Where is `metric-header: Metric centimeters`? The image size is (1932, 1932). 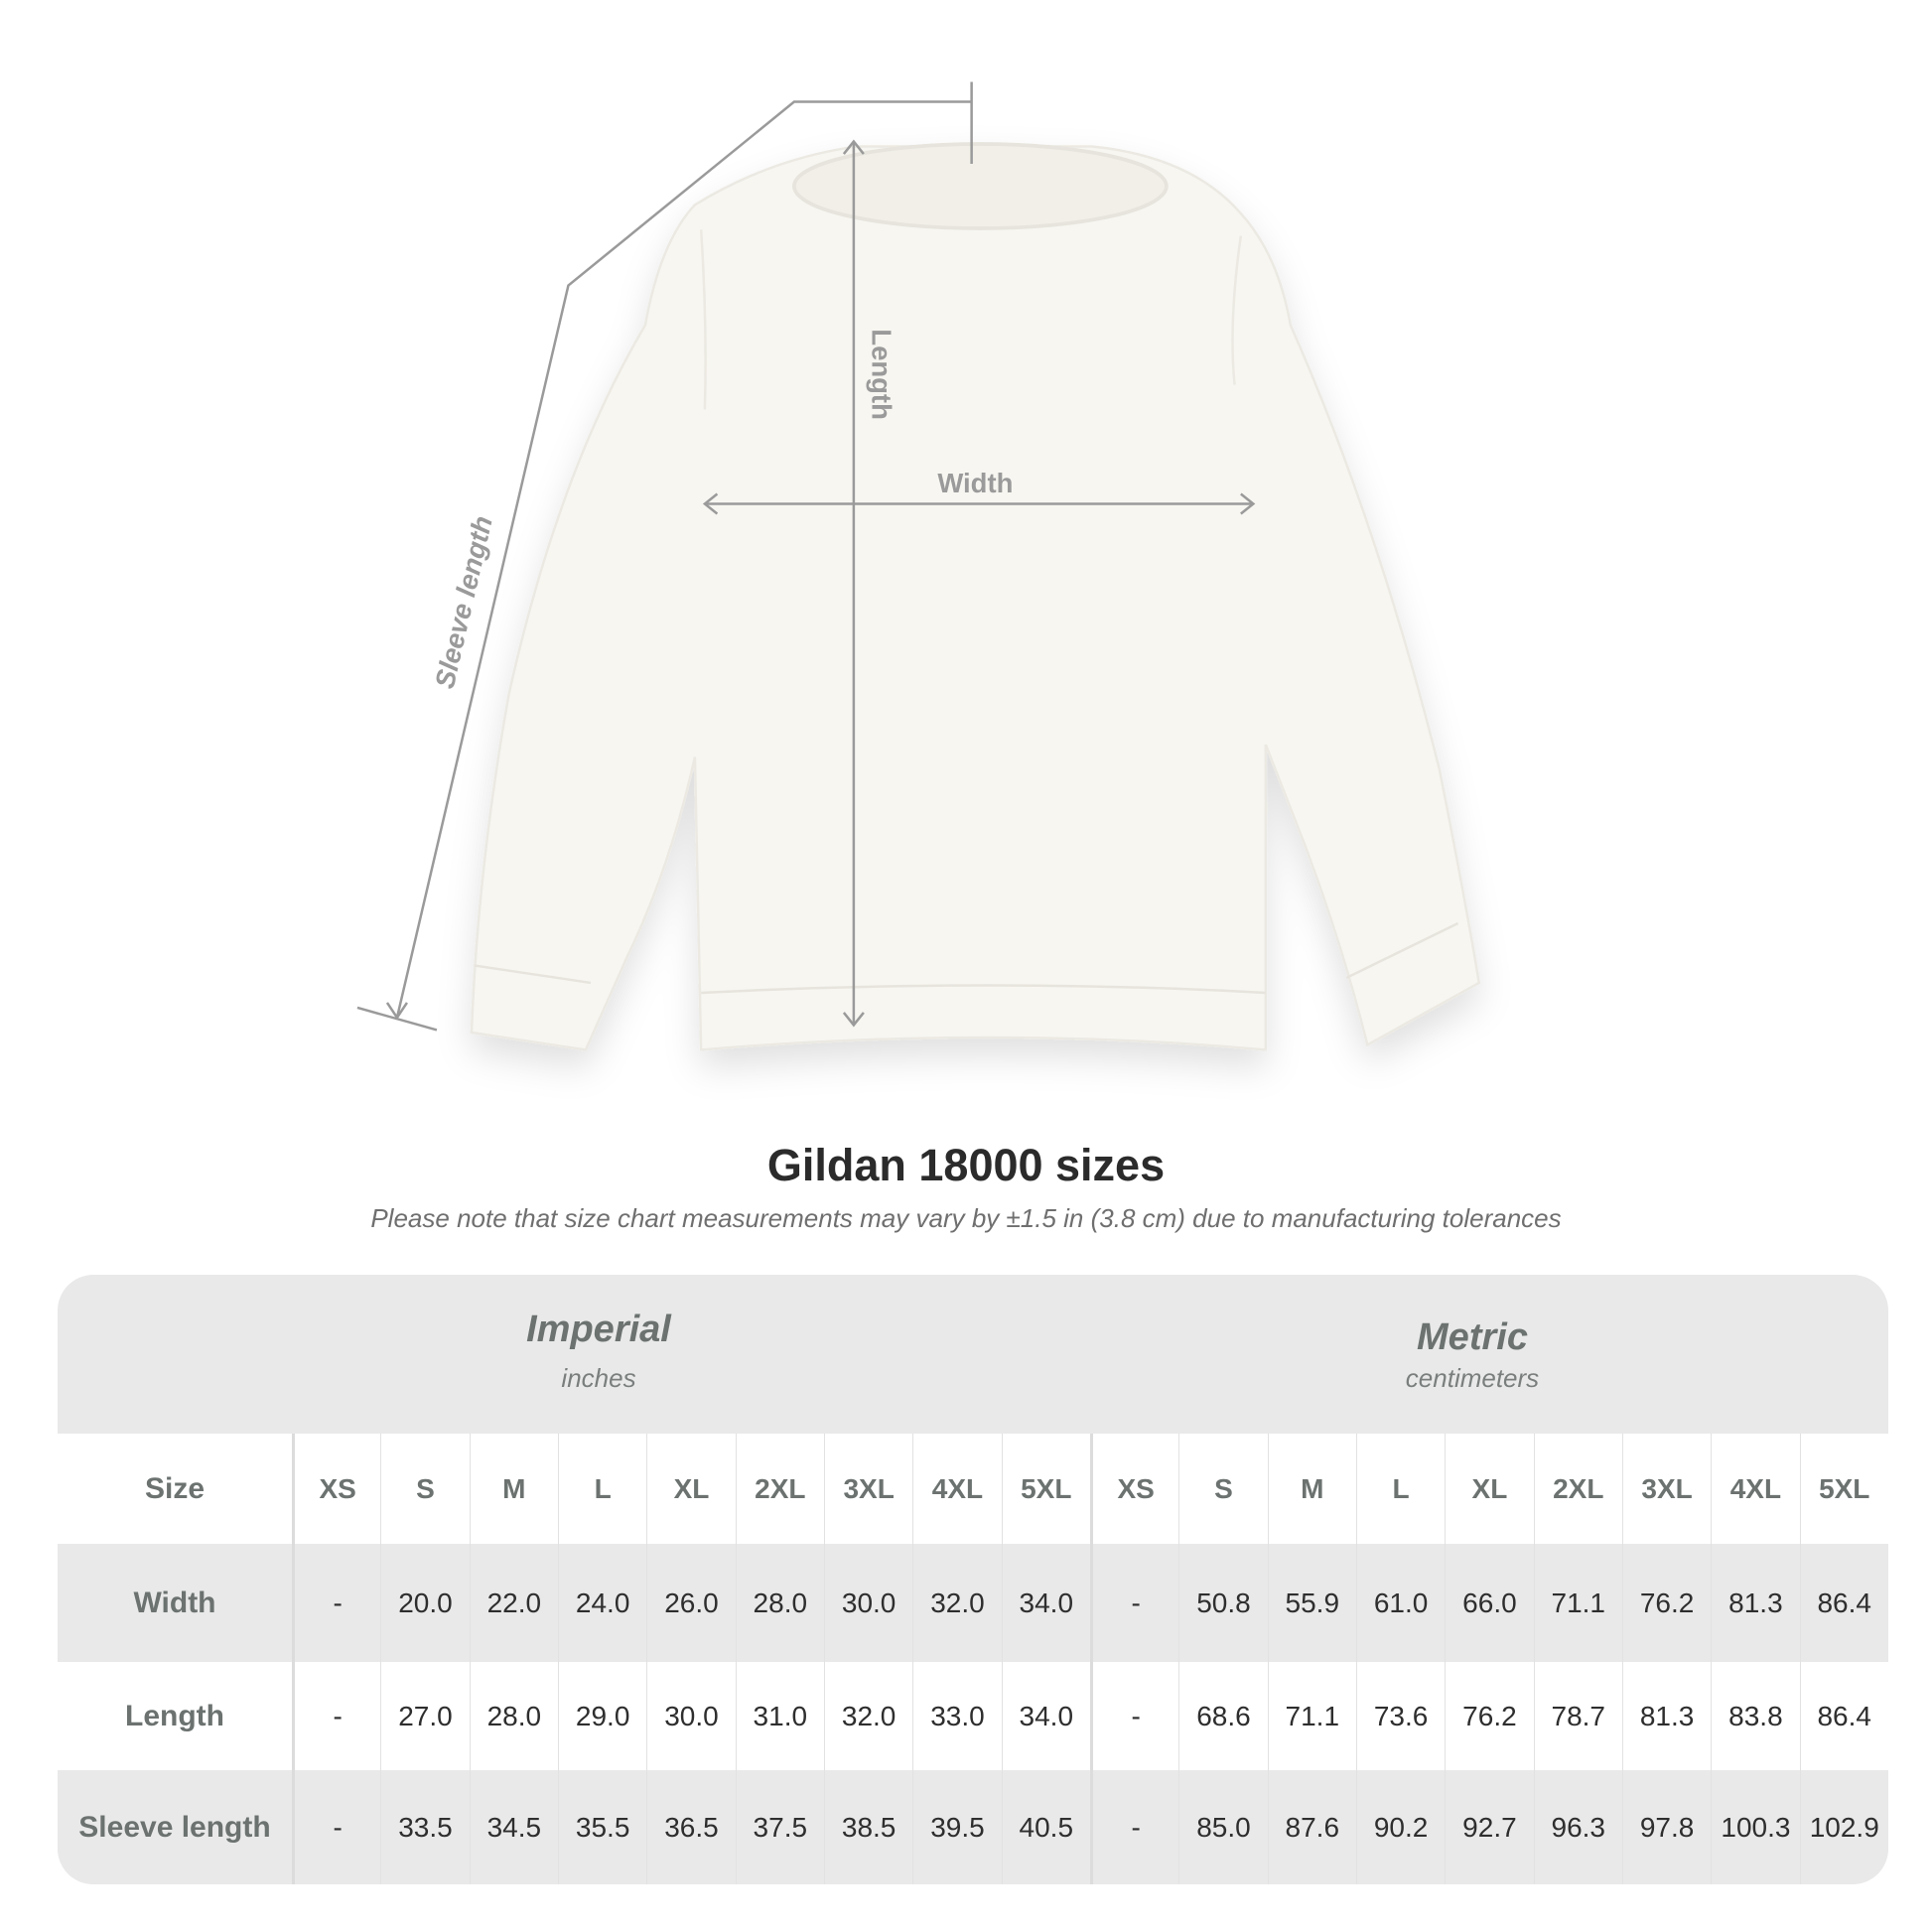
metric-header: Metric centimeters is located at coordinates (1472, 1355).